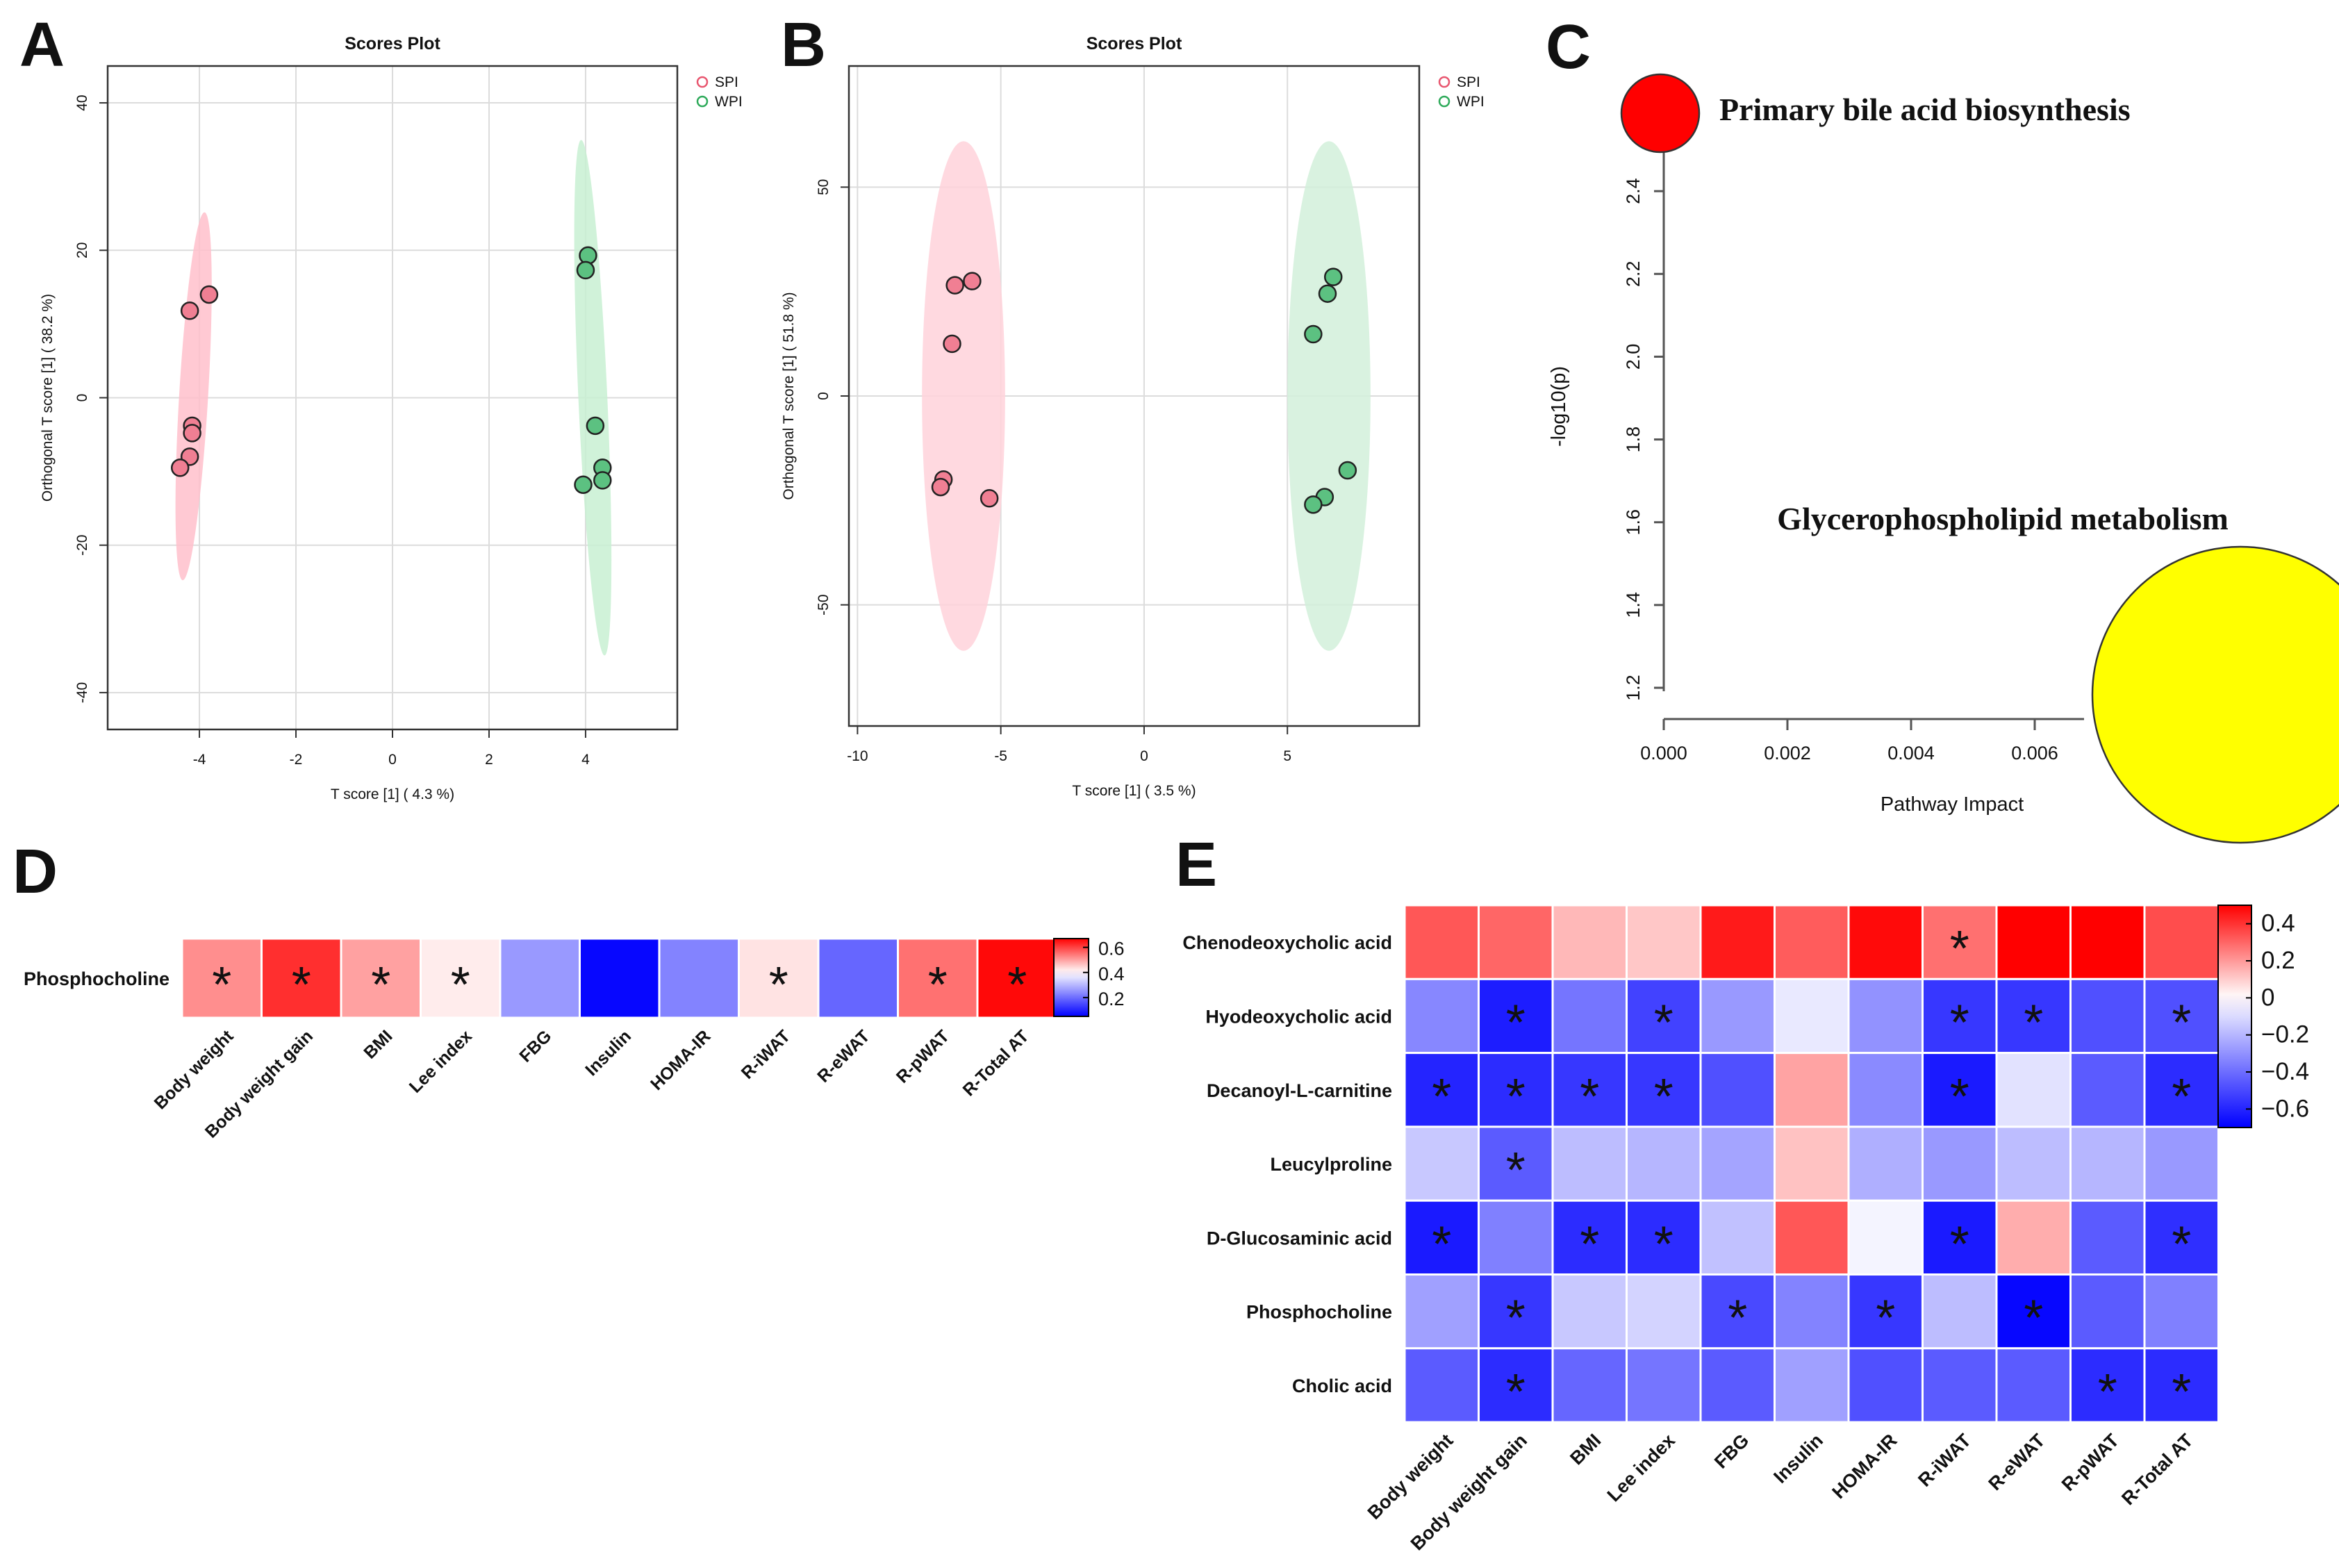  Describe the element at coordinates (1299, 1238) in the screenshot. I see `row-label: D-Glucosaminic acid` at that location.